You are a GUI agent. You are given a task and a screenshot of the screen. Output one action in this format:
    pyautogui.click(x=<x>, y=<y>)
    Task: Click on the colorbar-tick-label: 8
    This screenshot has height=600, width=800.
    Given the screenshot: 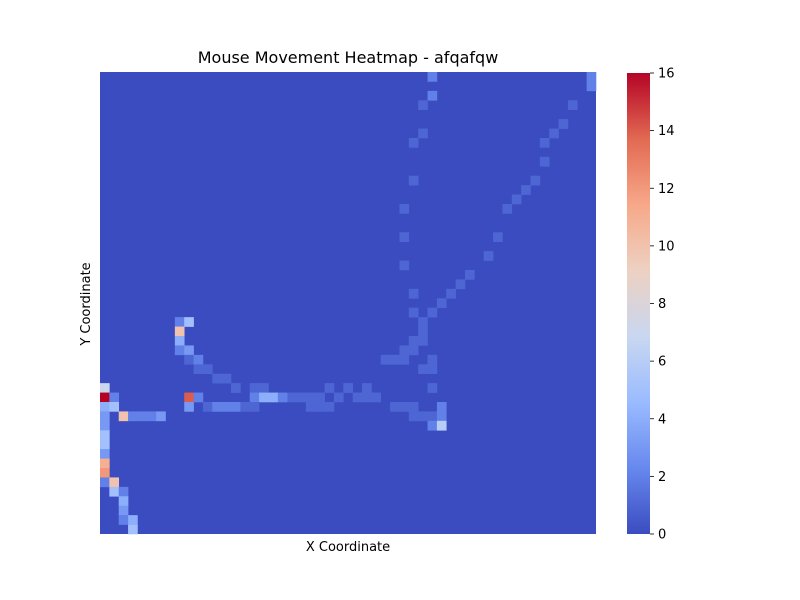 What is the action you would take?
    pyautogui.click(x=662, y=304)
    